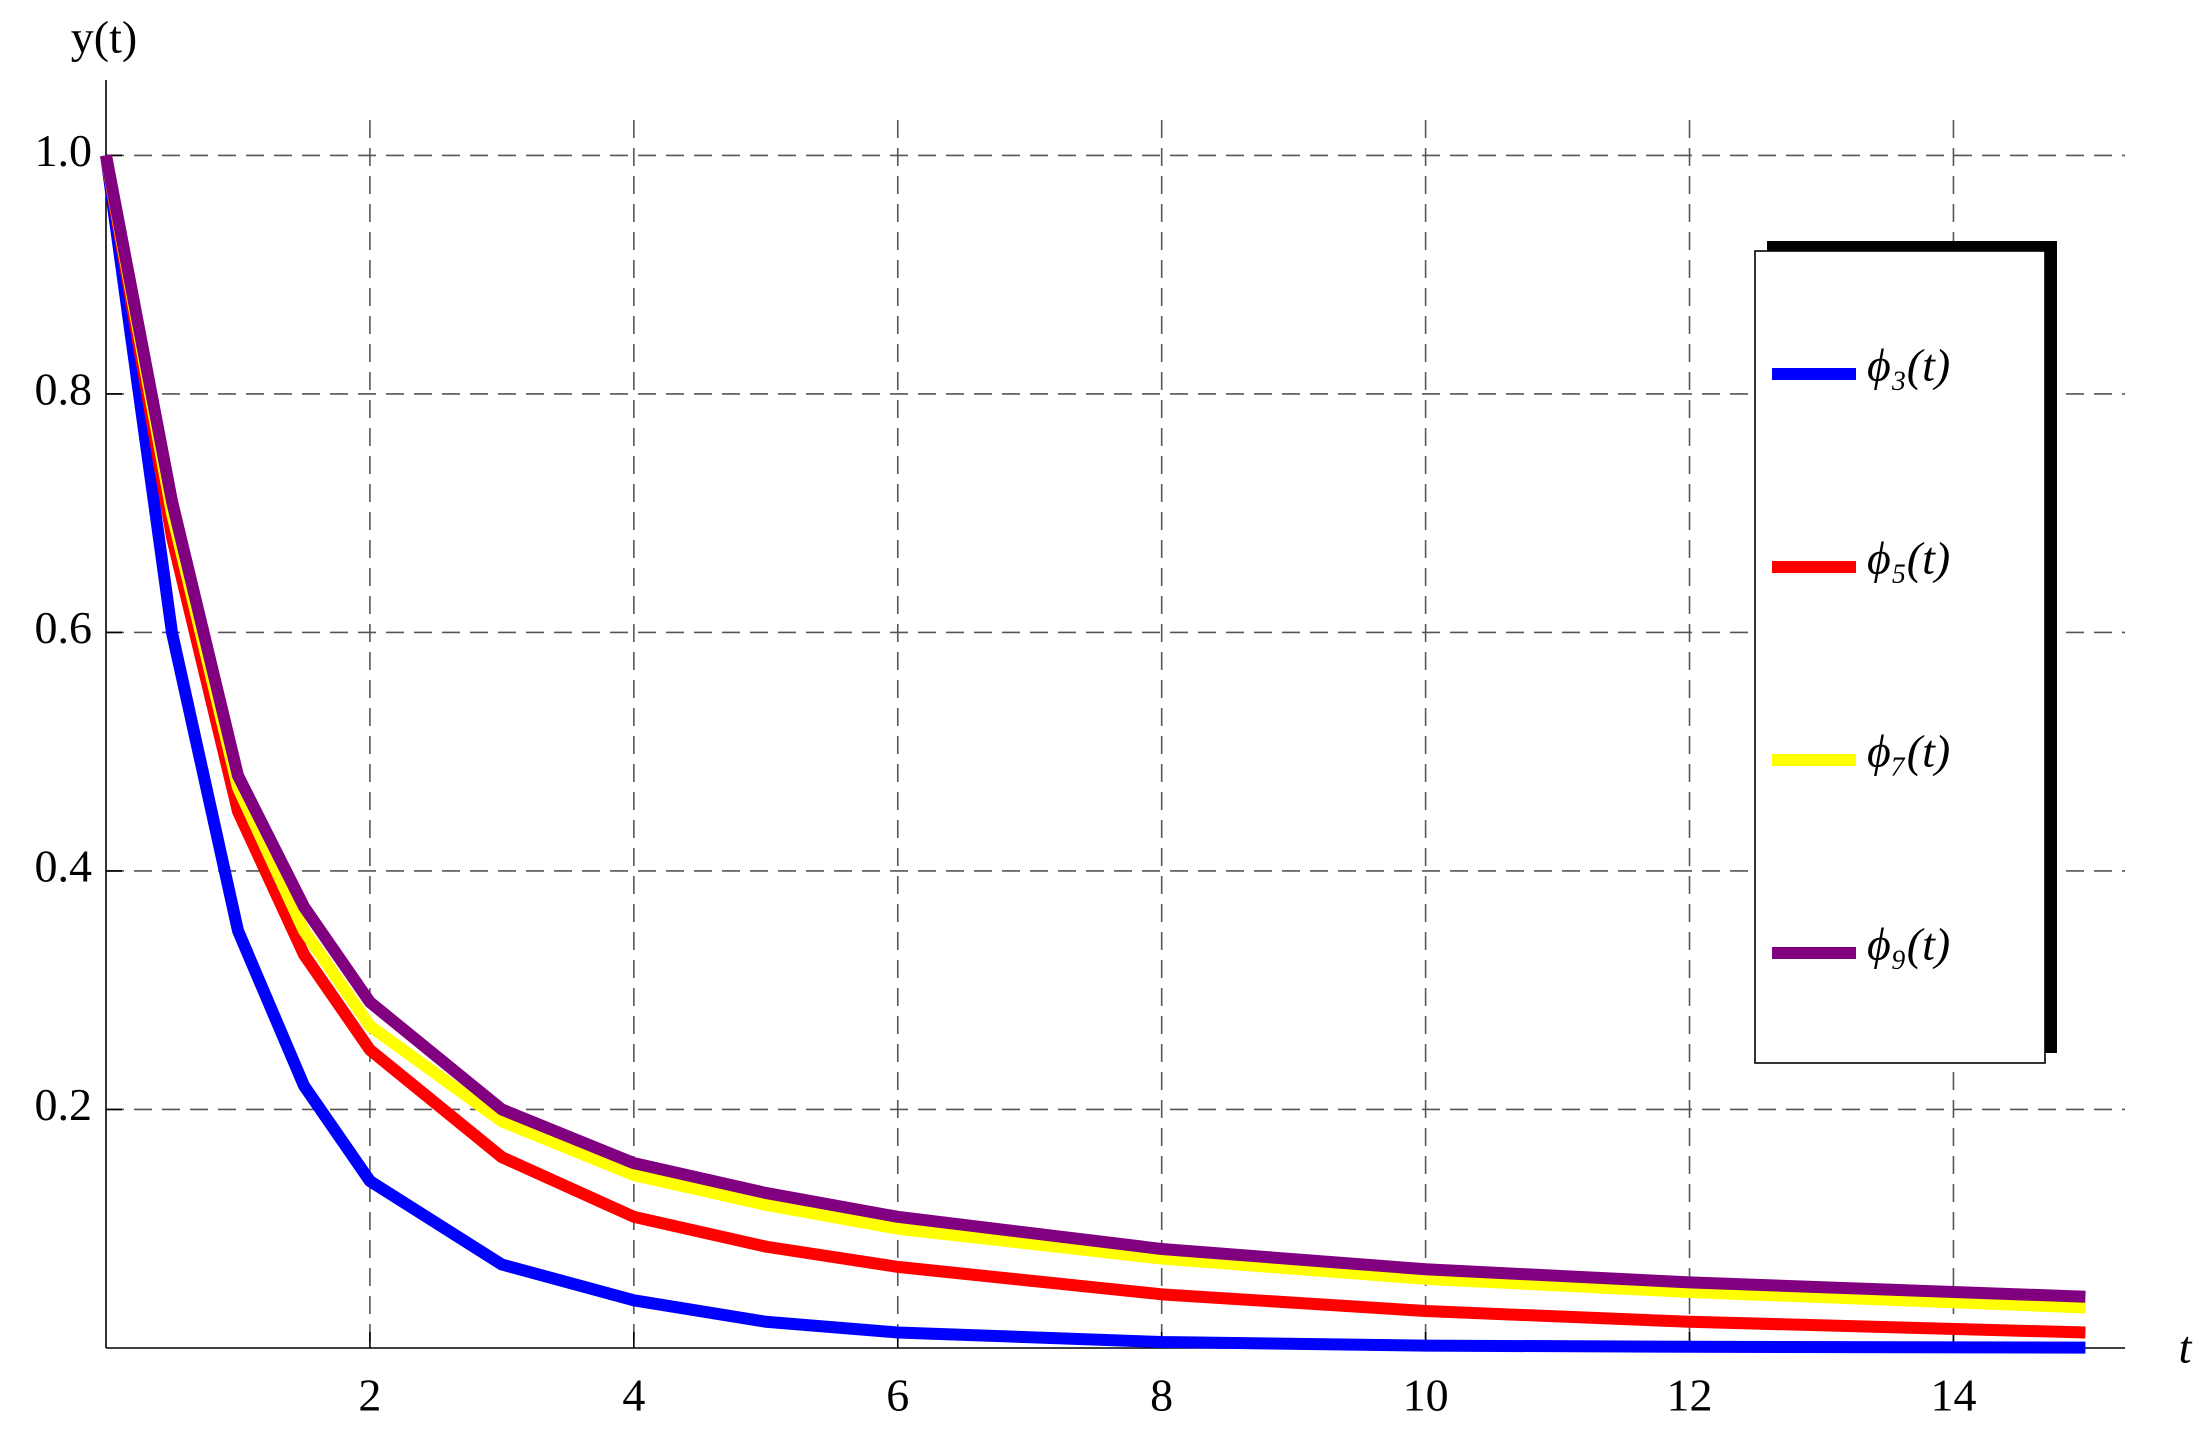 The width and height of the screenshot is (2212, 1435). I want to click on legend-box, so click(1900, 657).